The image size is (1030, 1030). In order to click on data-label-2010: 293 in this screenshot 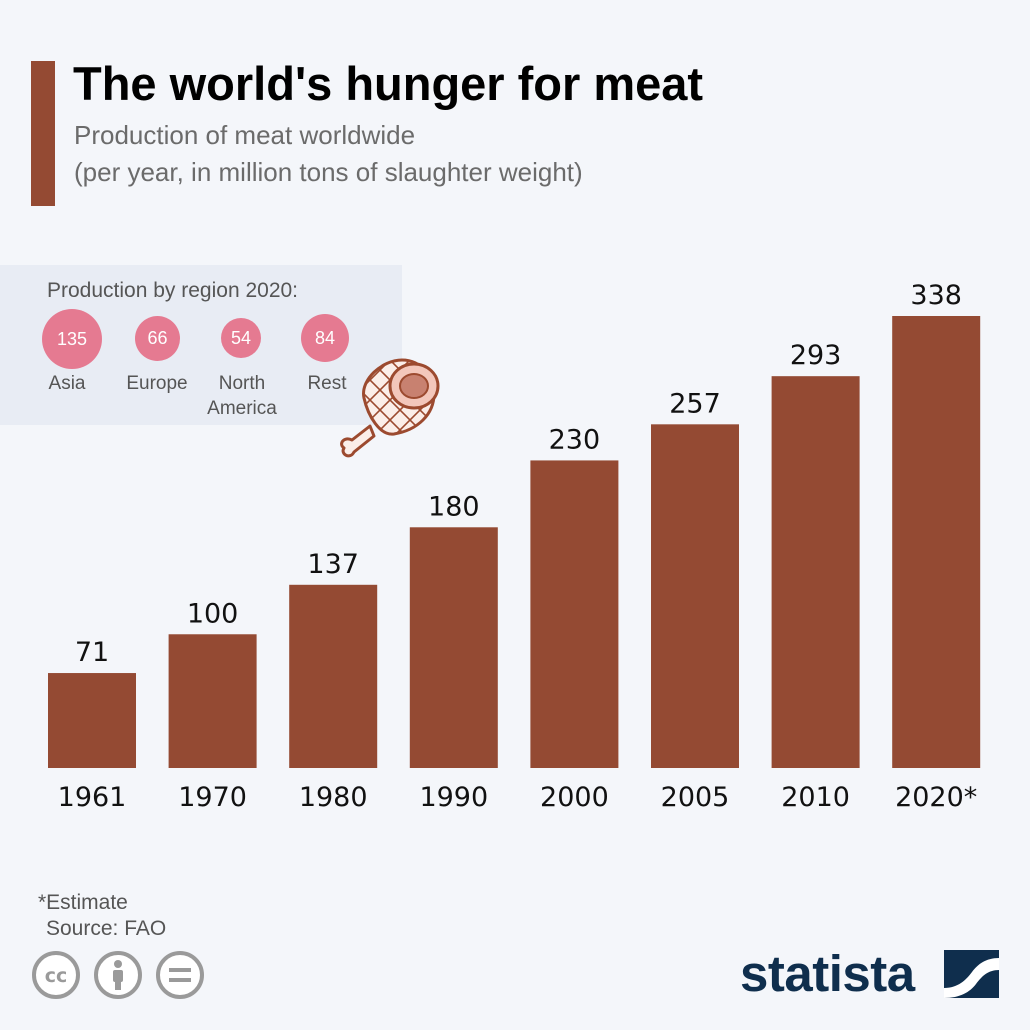, I will do `click(816, 355)`.